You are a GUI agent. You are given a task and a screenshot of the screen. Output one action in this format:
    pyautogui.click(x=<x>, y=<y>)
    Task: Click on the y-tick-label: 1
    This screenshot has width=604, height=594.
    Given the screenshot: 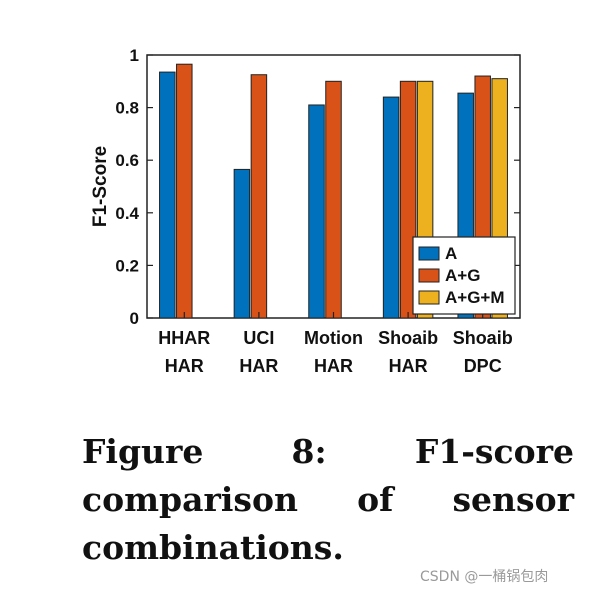 What is the action you would take?
    pyautogui.click(x=134, y=55)
    